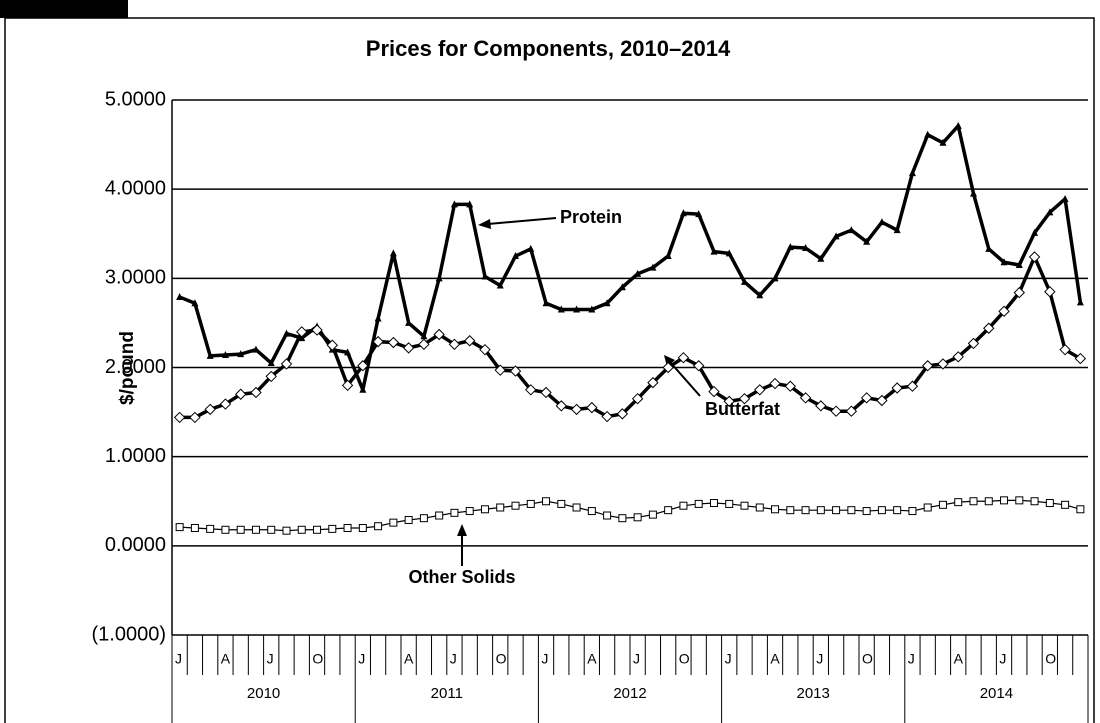 This screenshot has height=723, width=1100. Describe the element at coordinates (263, 693) in the screenshot. I see `year-label: 2010` at that location.